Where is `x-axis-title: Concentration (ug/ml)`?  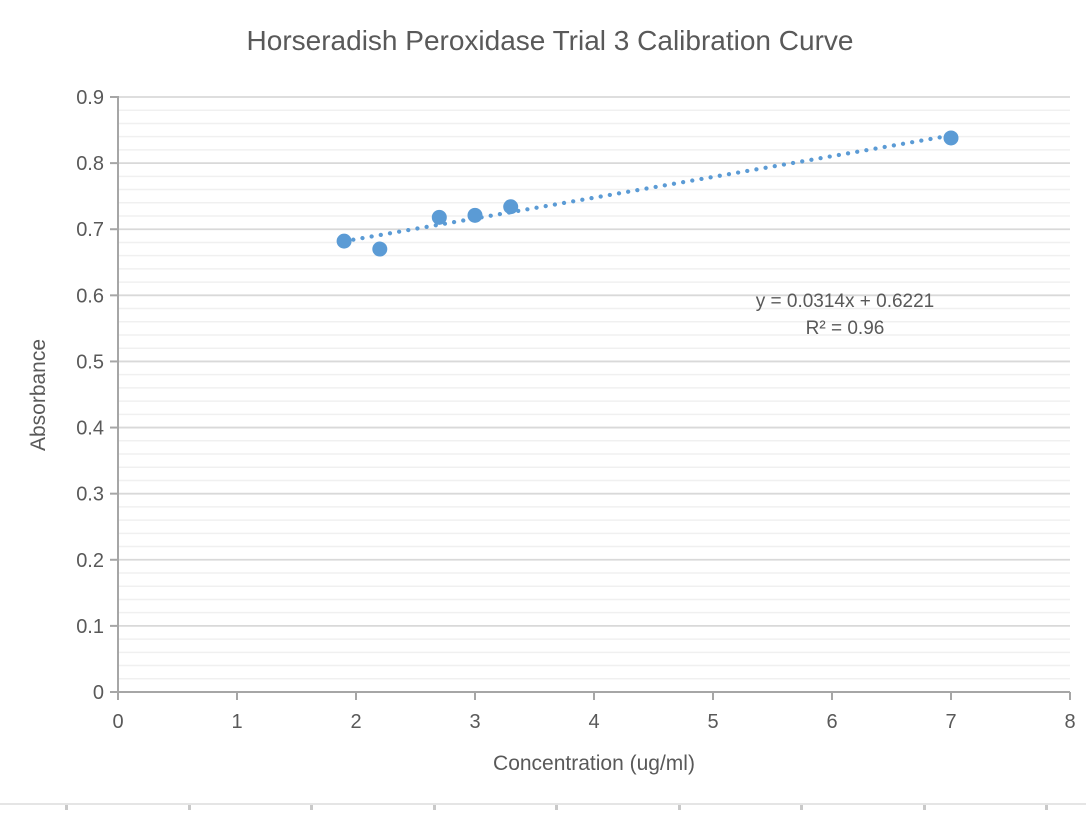
x-axis-title: Concentration (ug/ml) is located at coordinates (594, 763).